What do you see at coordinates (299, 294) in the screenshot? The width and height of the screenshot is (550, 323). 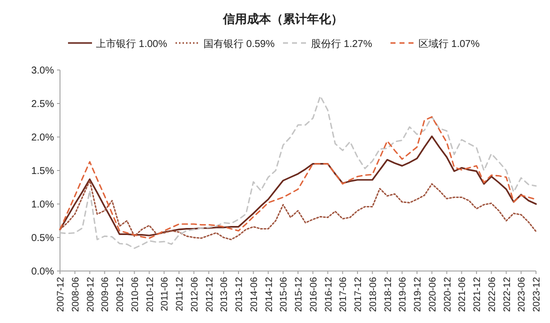 I see `x-tick-label: 2015-12` at bounding box center [299, 294].